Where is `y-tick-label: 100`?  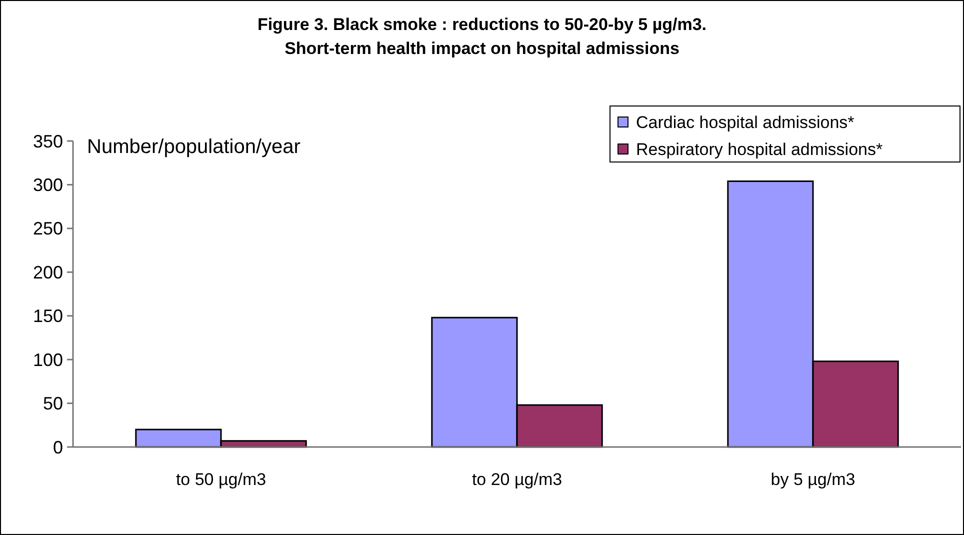 y-tick-label: 100 is located at coordinates (47, 360).